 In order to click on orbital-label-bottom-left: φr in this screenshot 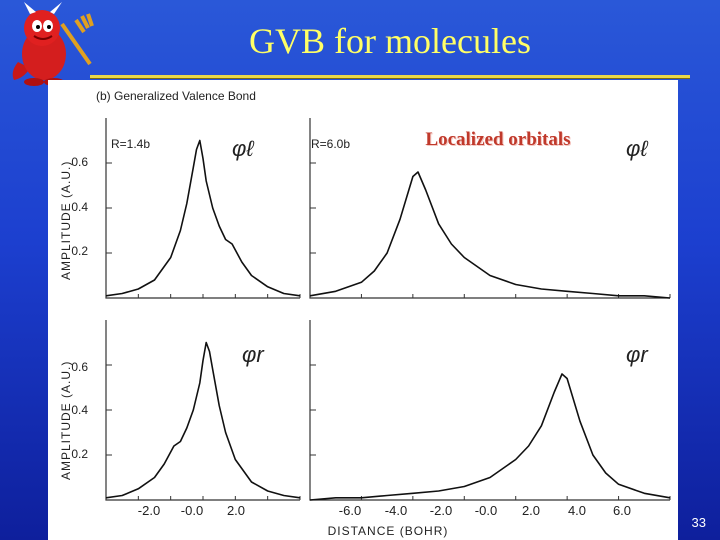, I will do `click(253, 354)`.